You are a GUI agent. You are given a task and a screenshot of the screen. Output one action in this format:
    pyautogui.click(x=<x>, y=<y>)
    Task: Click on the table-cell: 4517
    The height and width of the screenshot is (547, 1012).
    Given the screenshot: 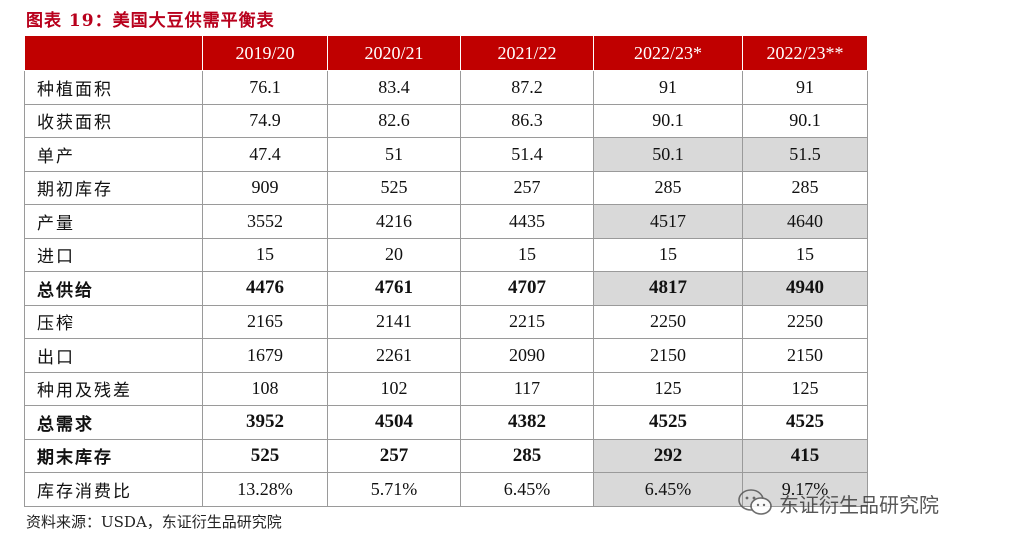 What is the action you would take?
    pyautogui.click(x=668, y=221)
    